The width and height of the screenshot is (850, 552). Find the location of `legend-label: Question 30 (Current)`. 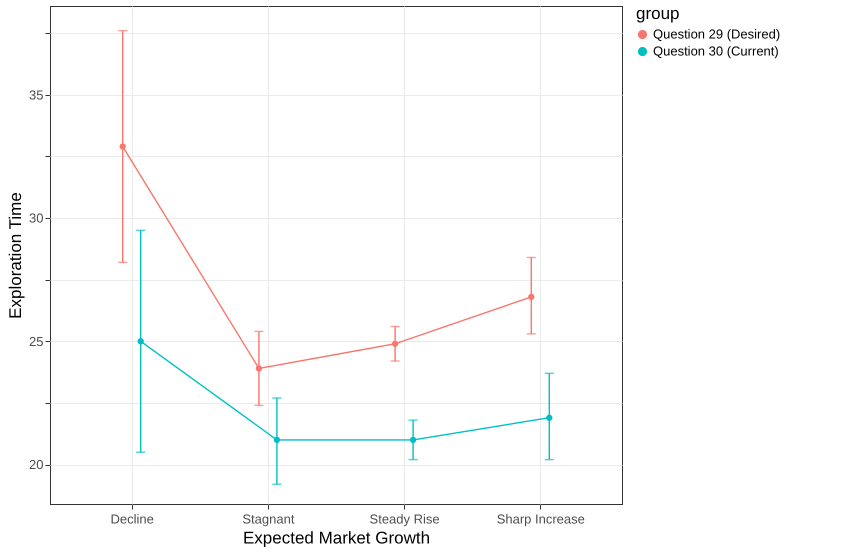

legend-label: Question 30 (Current) is located at coordinates (716, 51).